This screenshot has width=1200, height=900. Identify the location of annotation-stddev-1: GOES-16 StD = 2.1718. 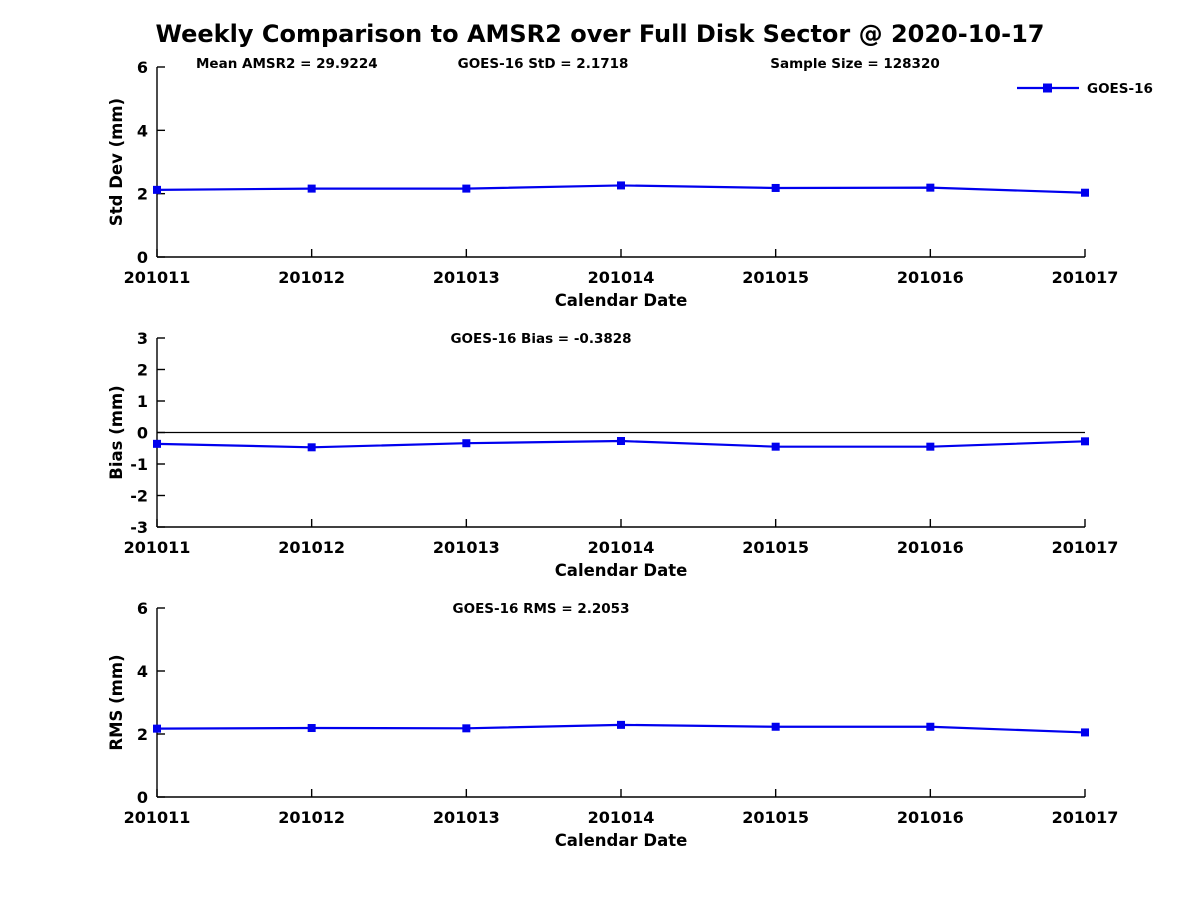
(543, 64).